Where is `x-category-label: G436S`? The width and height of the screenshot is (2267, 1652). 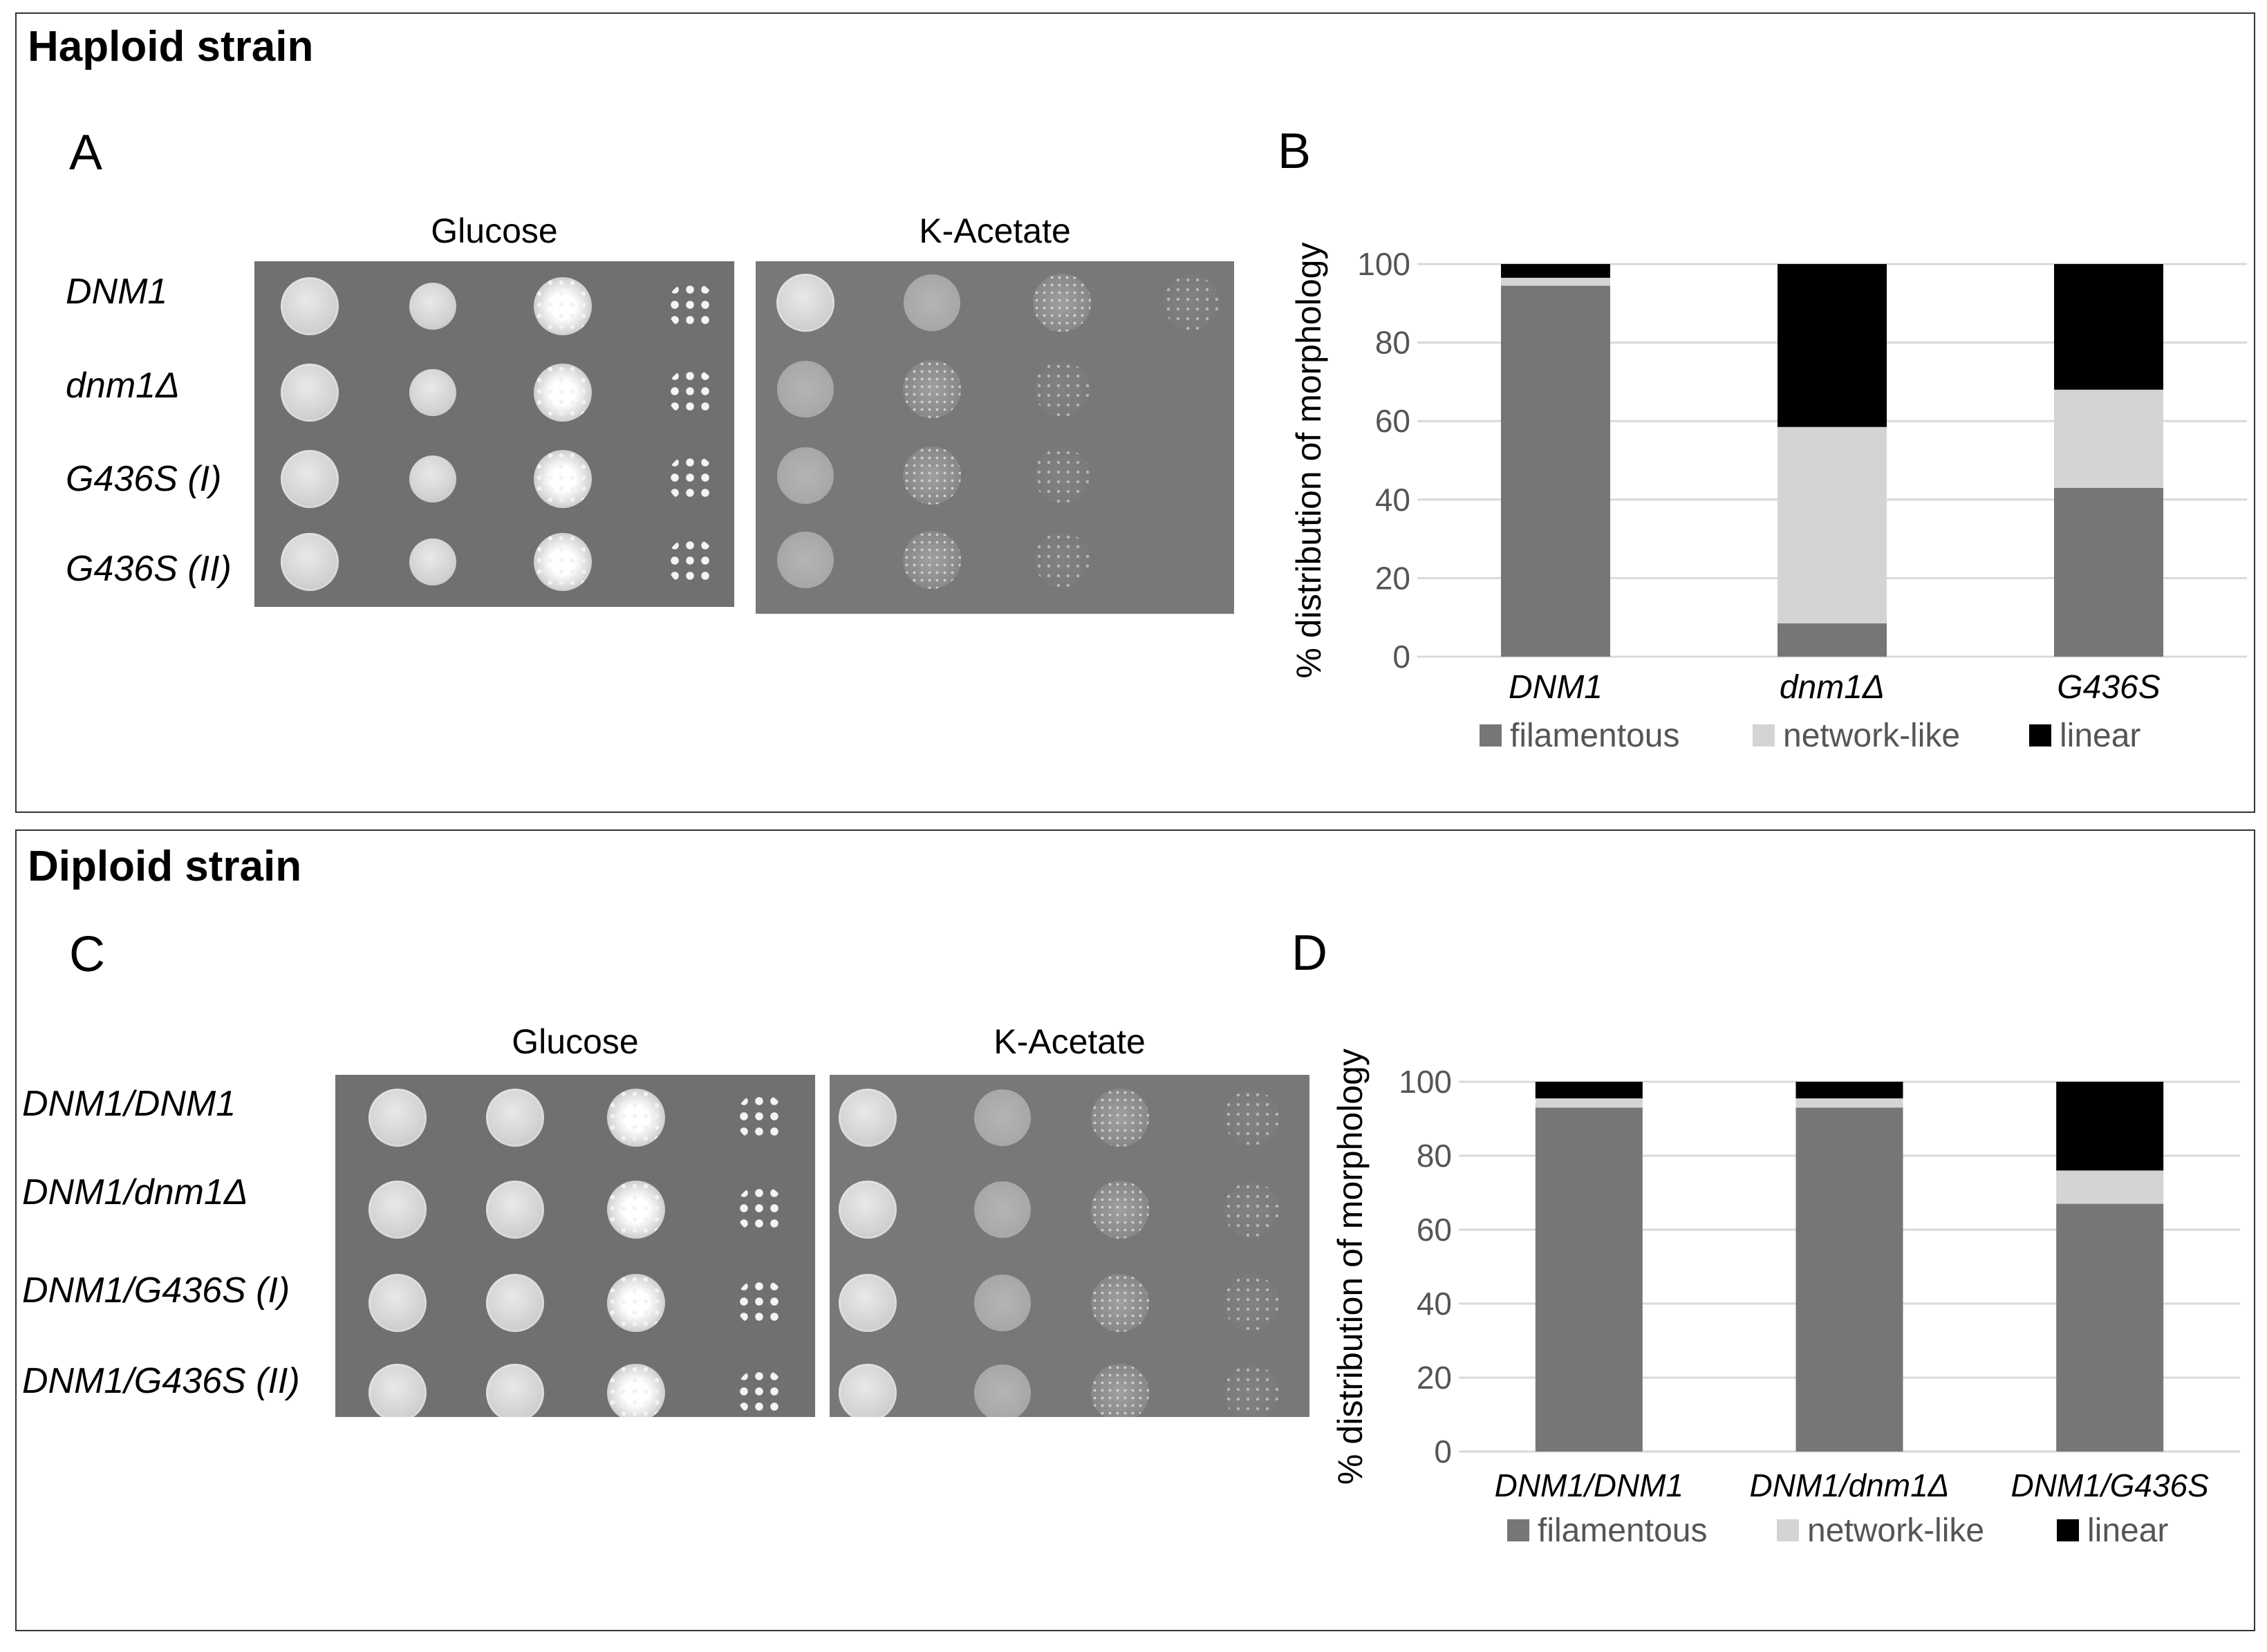
x-category-label: G436S is located at coordinates (2108, 688).